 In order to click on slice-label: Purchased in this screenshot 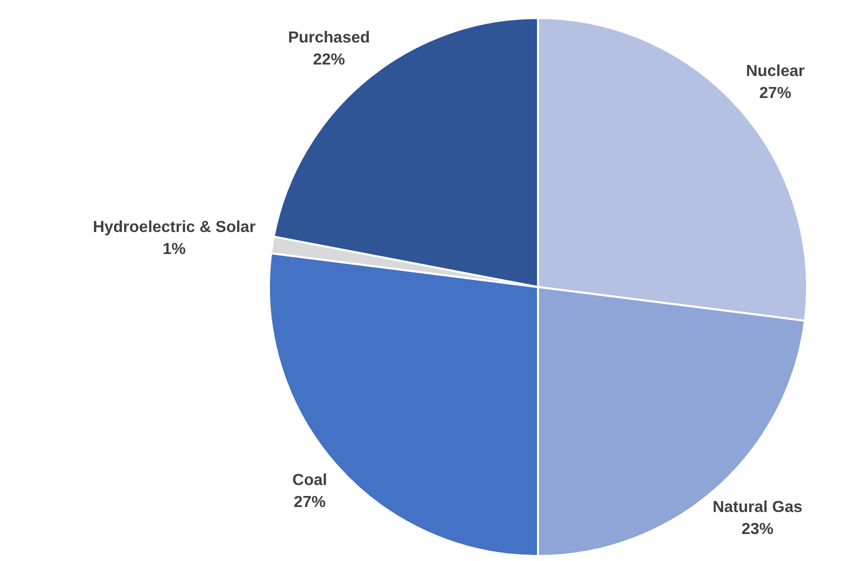, I will do `click(329, 37)`.